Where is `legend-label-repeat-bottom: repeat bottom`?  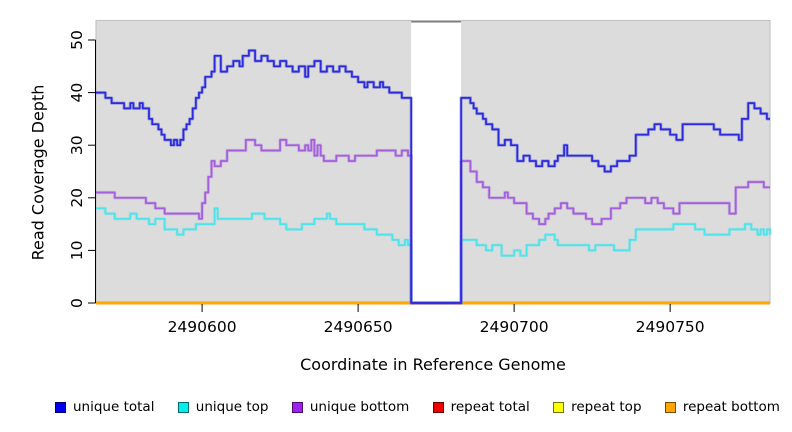 legend-label-repeat-bottom: repeat bottom is located at coordinates (731, 407).